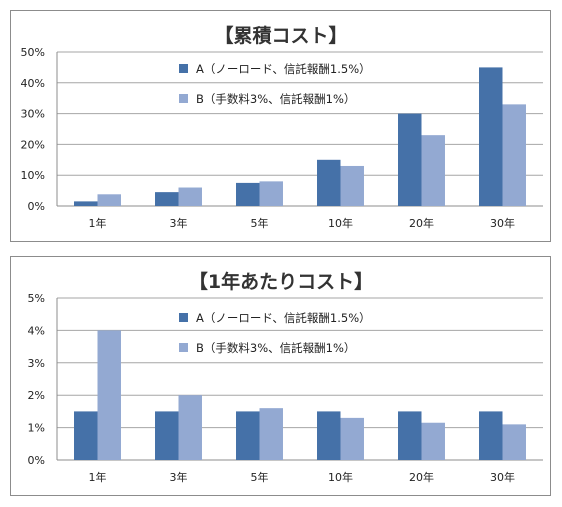  I want to click on y-tick-label: 20%, so click(33, 144).